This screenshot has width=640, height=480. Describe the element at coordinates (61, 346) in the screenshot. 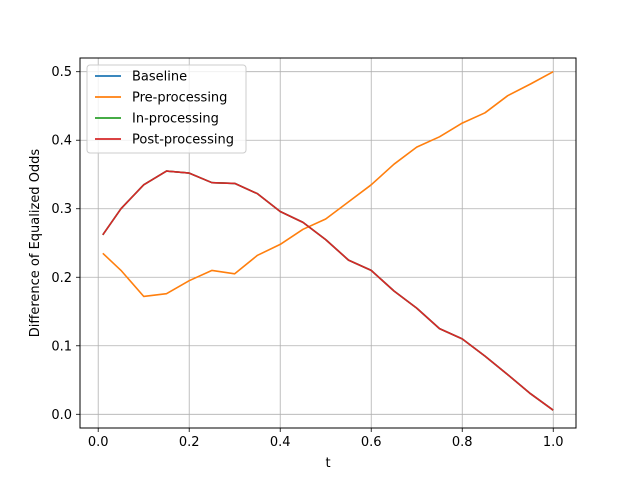

I see `y-tick-label: 0.1` at that location.